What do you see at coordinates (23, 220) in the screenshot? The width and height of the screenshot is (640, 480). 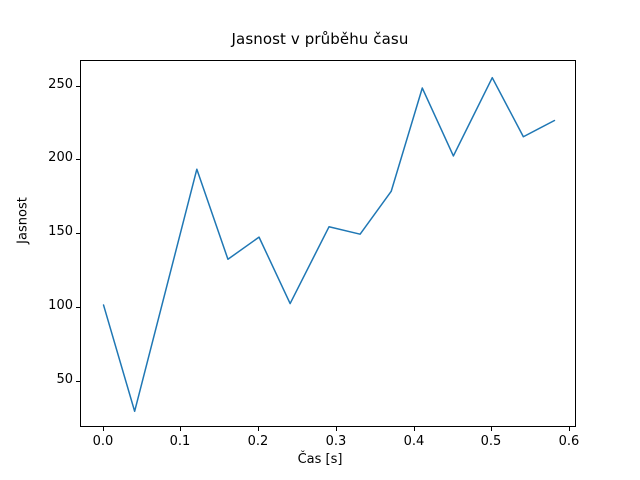 I see `y-axis-label: Jasnost` at bounding box center [23, 220].